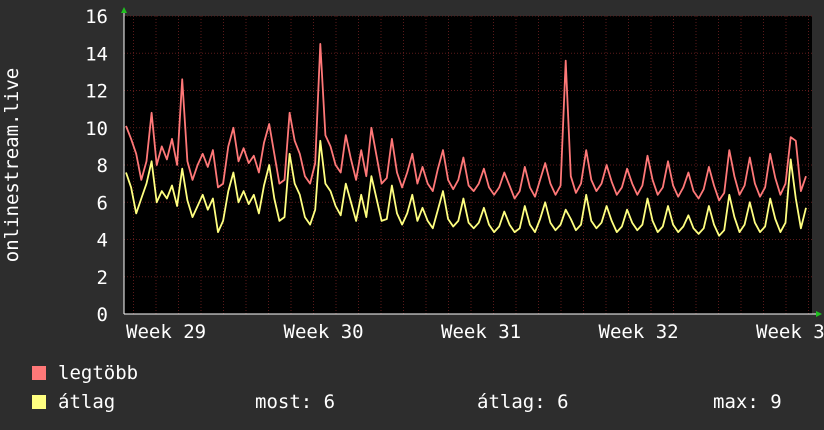 The height and width of the screenshot is (430, 824). What do you see at coordinates (102, 166) in the screenshot?
I see `y-tick-label: 8` at bounding box center [102, 166].